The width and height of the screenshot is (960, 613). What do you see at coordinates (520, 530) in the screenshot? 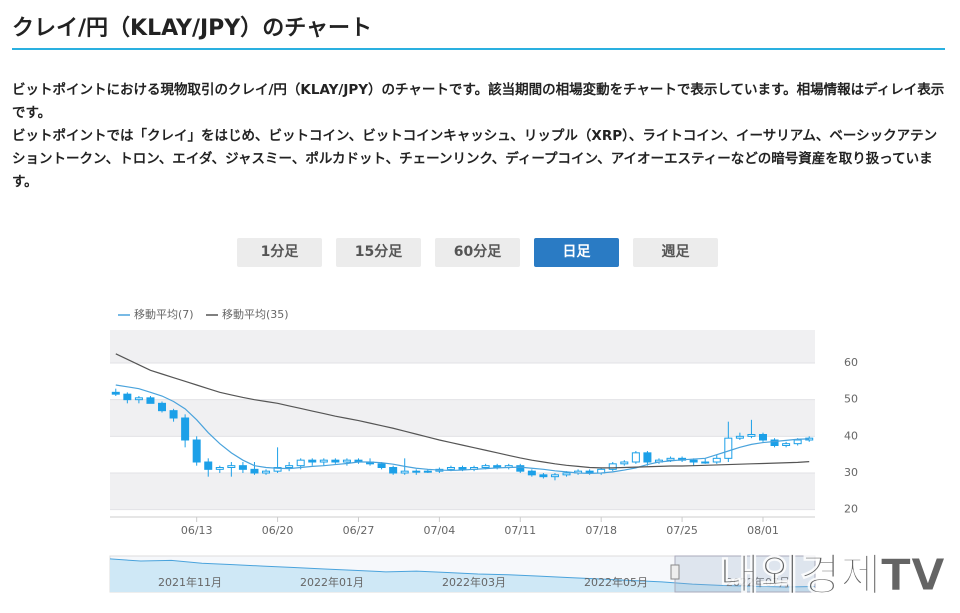
I see `x-tick-label: 07/11` at bounding box center [520, 530].